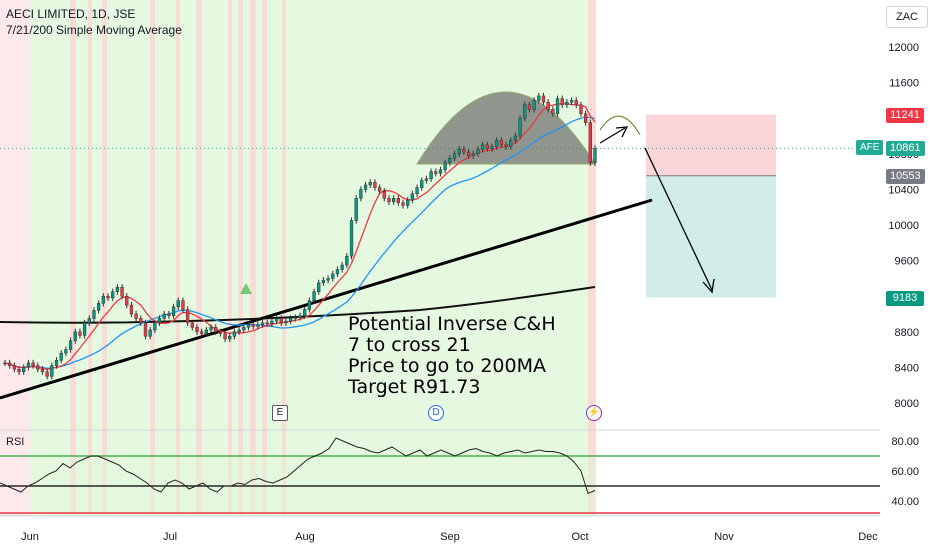 The image size is (932, 550). What do you see at coordinates (506, 128) in the screenshot?
I see `cup-shape` at bounding box center [506, 128].